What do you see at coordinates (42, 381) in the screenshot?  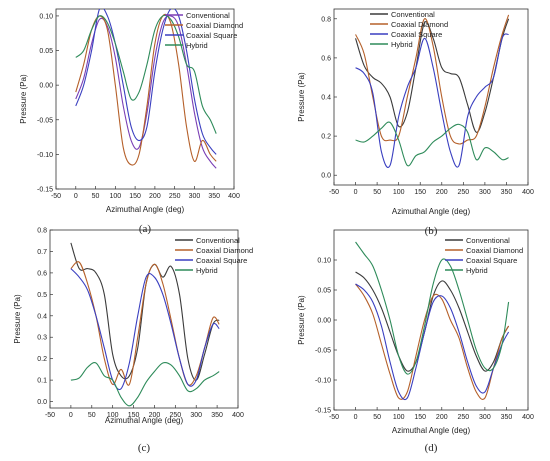 I see `y-tick-label: 0.1` at bounding box center [42, 381].